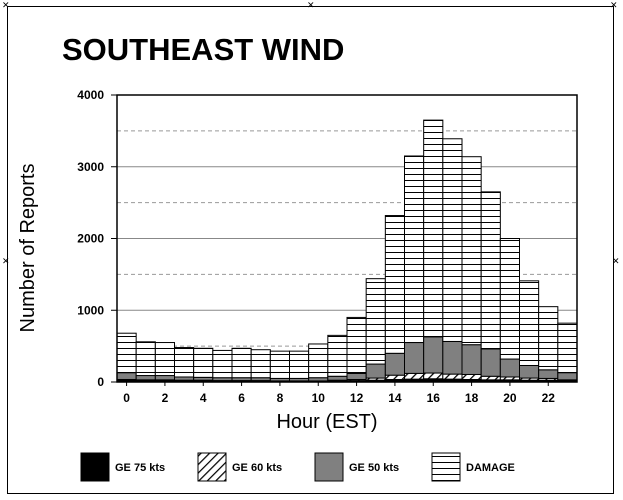 The image size is (623, 500). What do you see at coordinates (339, 393) in the screenshot?
I see `x-axis: 0 2 4 6 8 10 12 14 16 18 20 22` at bounding box center [339, 393].